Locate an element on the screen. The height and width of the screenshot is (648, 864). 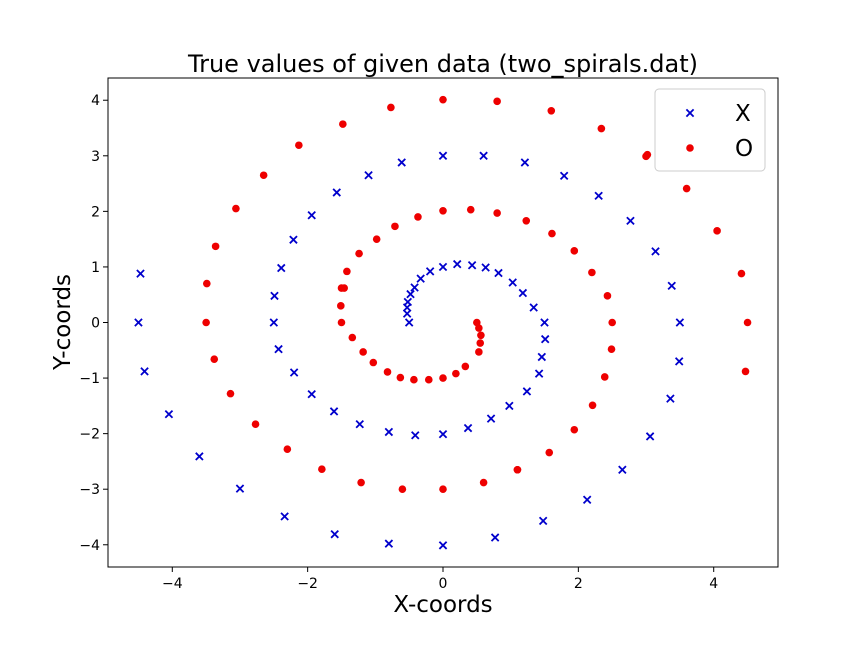
x-tick-label: −2 is located at coordinates (307, 584).